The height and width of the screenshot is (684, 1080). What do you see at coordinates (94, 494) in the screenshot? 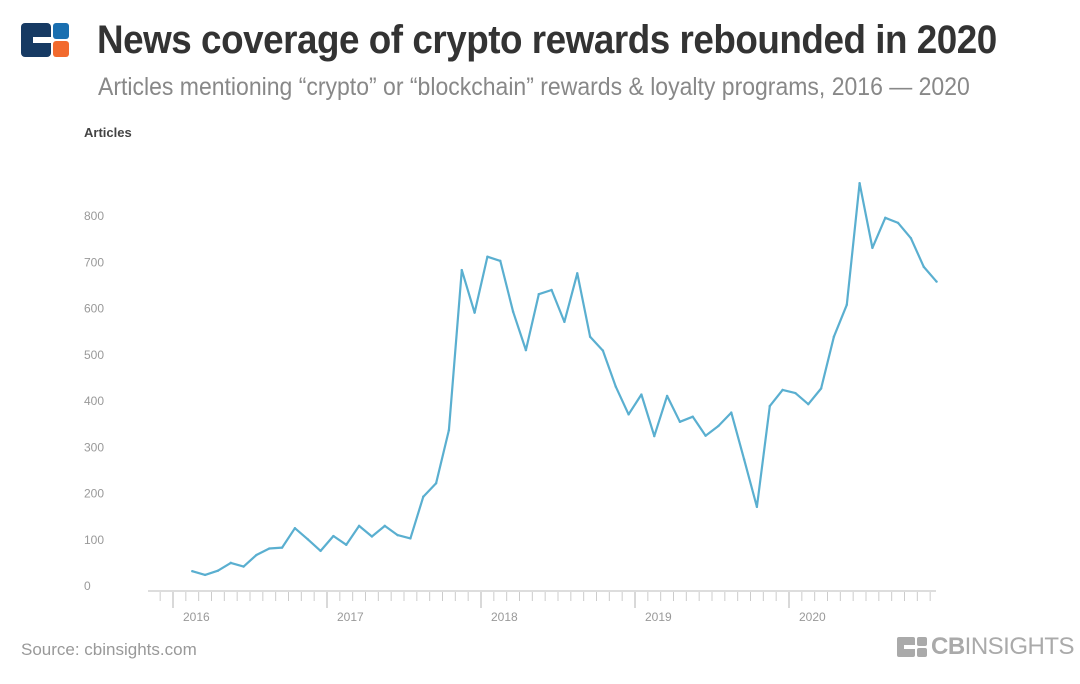
I see `y-tick-label: 200` at bounding box center [94, 494].